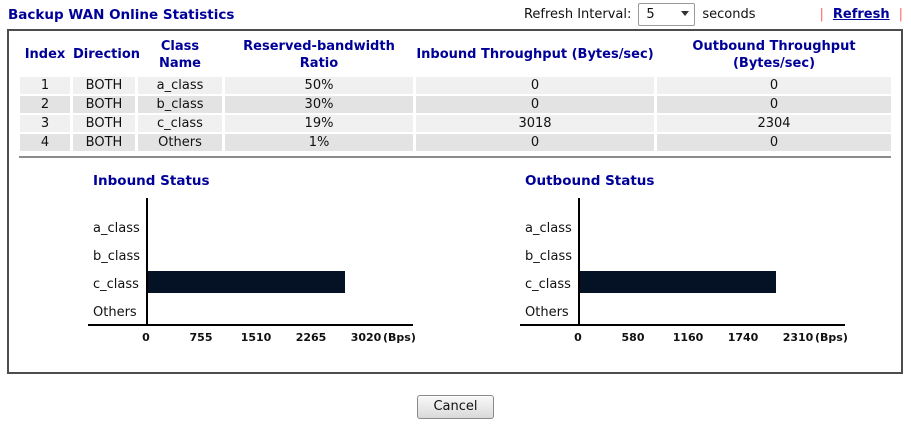 The width and height of the screenshot is (911, 426). Describe the element at coordinates (45, 104) in the screenshot. I see `table-cell: 2` at that location.